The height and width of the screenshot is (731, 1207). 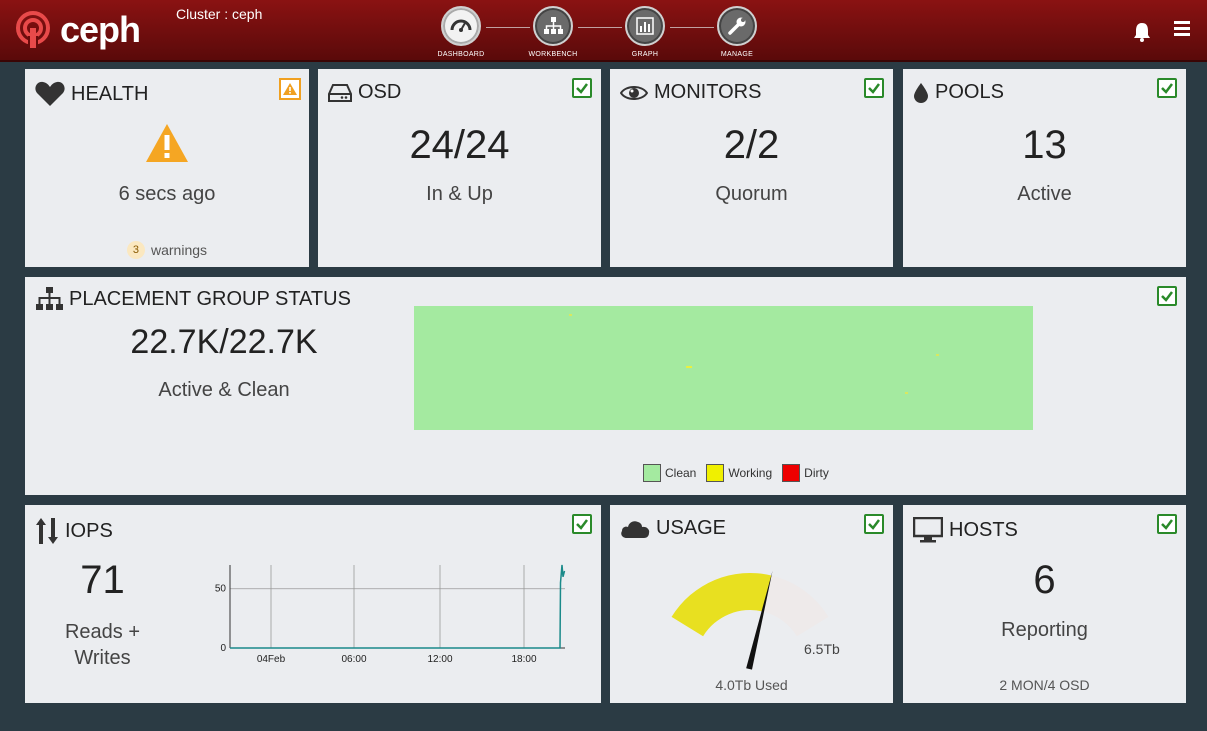 I want to click on monitors-status-text: Quorum, so click(x=751, y=194).